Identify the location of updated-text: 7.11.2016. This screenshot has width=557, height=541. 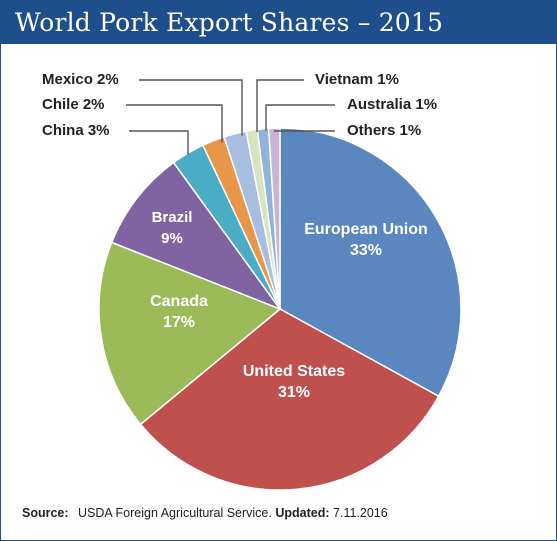
(360, 513).